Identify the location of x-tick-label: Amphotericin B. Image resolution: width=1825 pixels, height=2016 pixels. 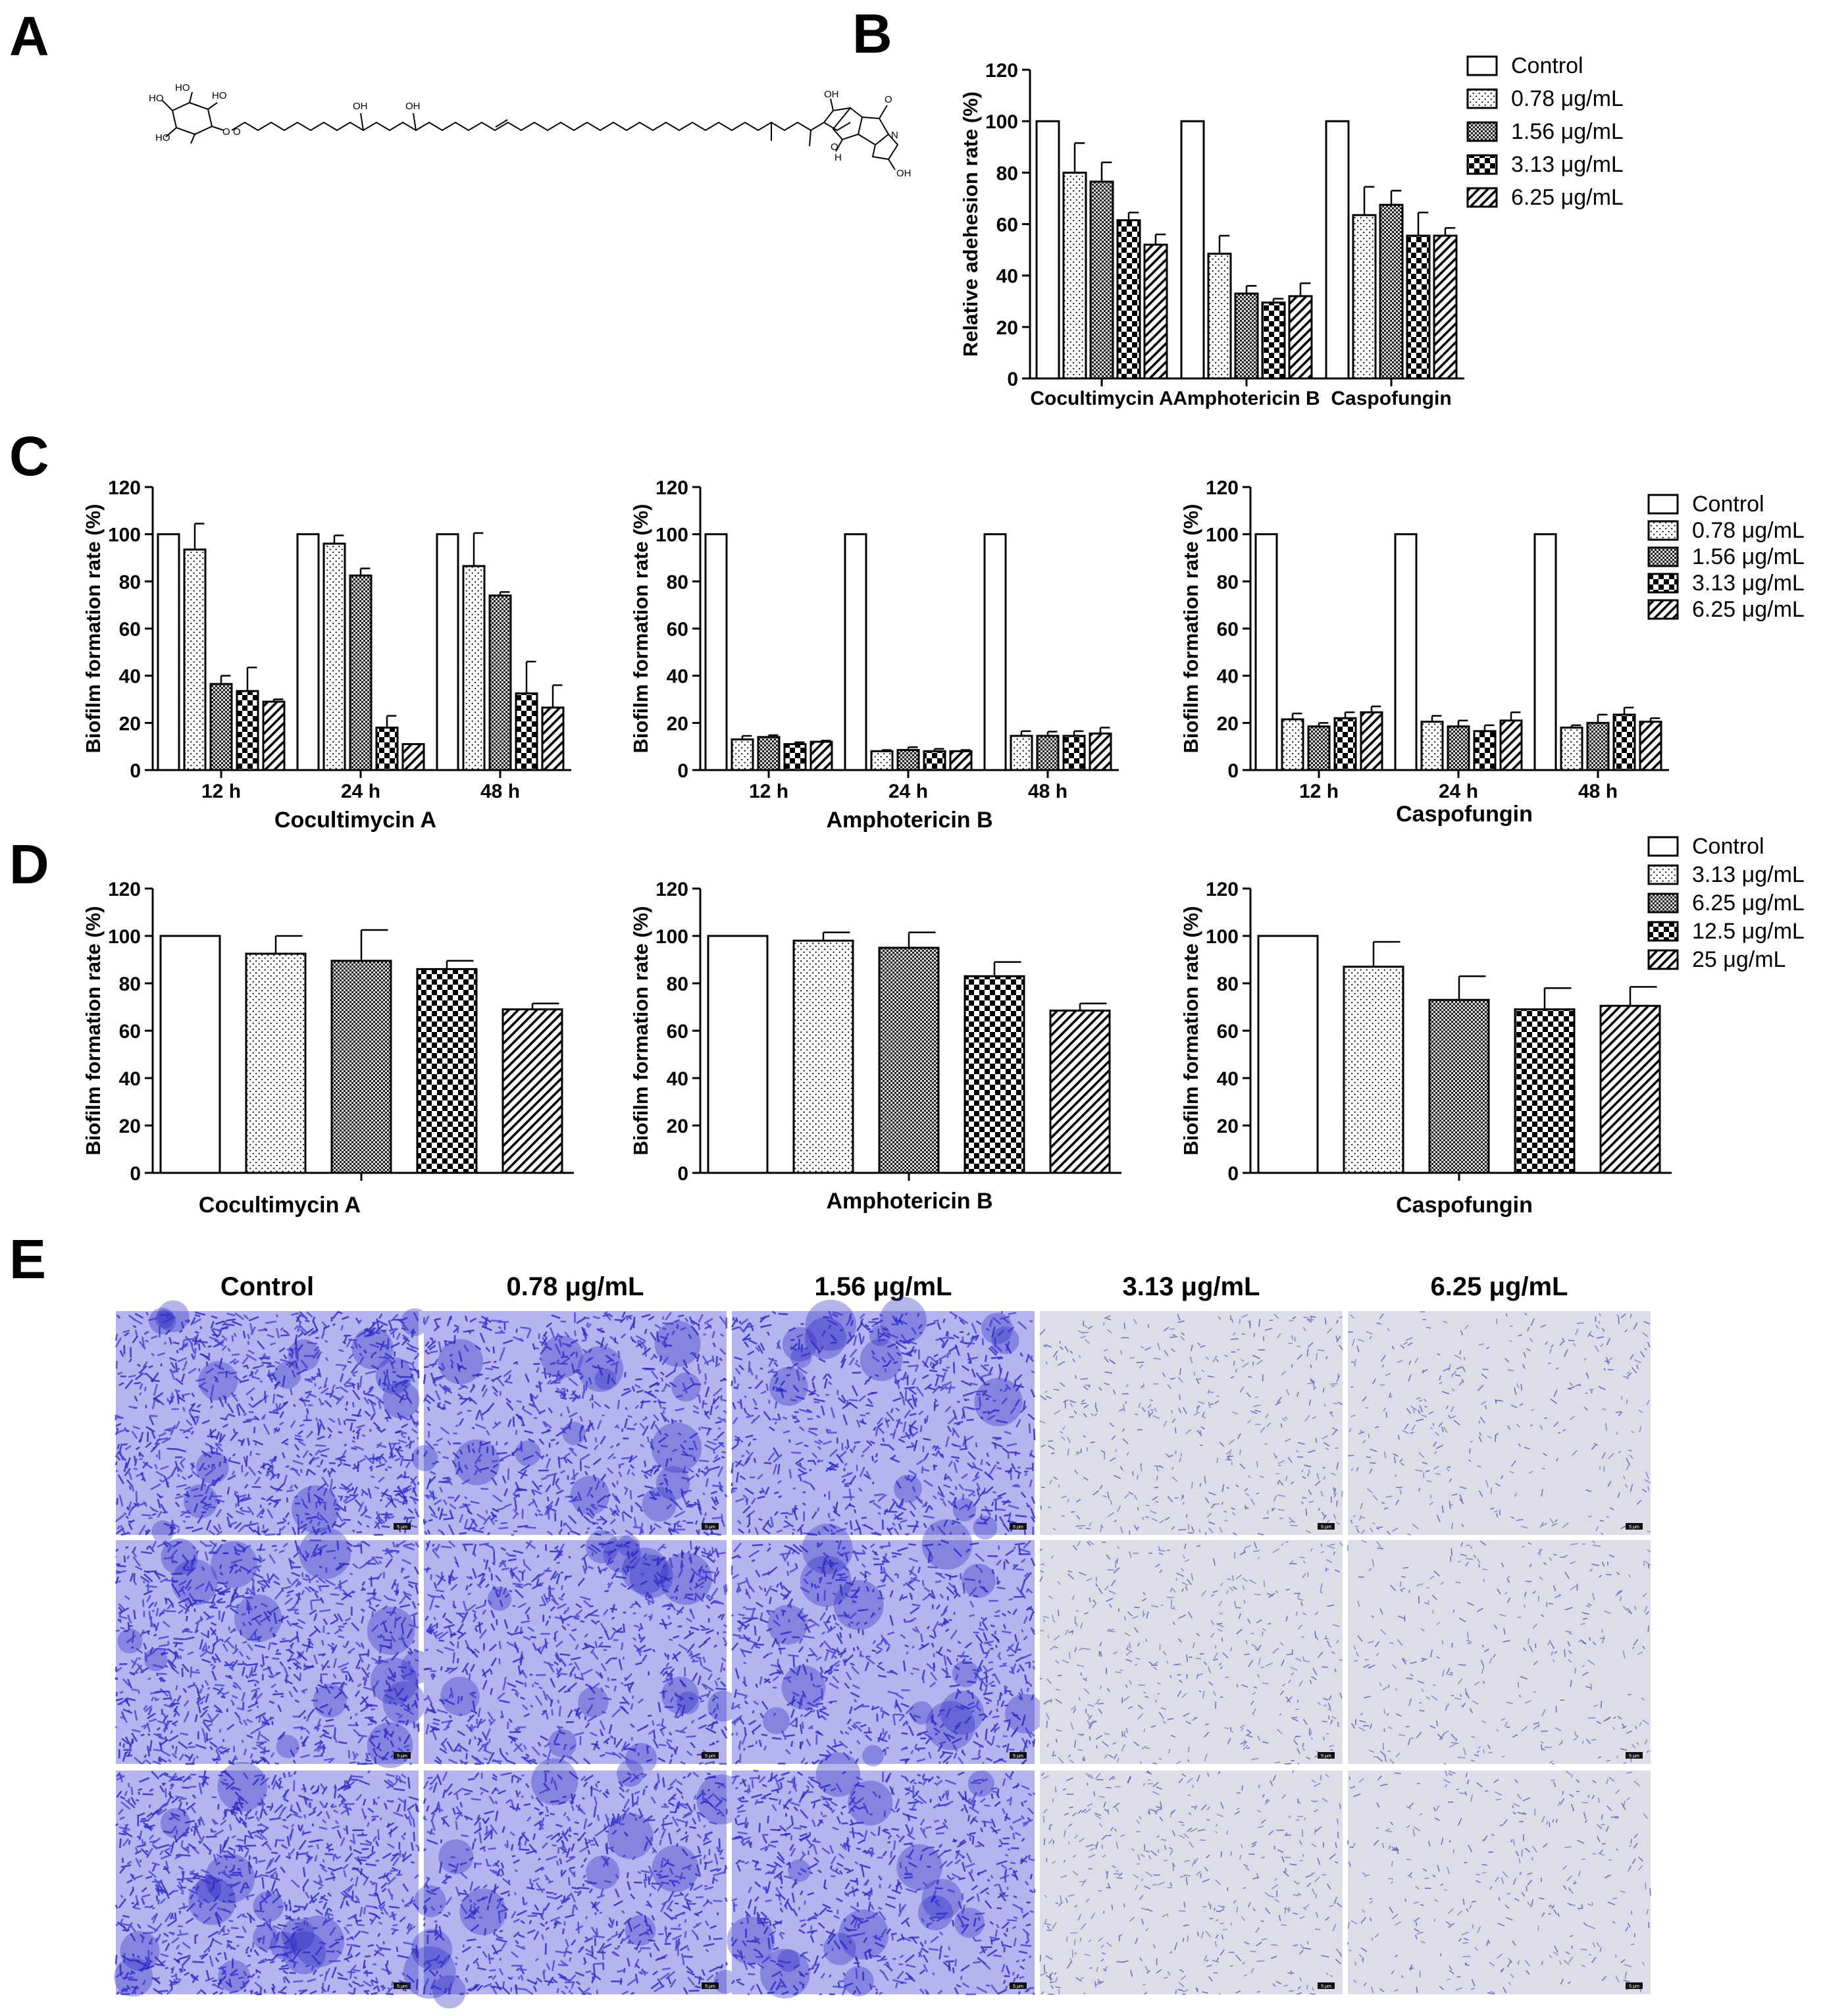
(1246, 398).